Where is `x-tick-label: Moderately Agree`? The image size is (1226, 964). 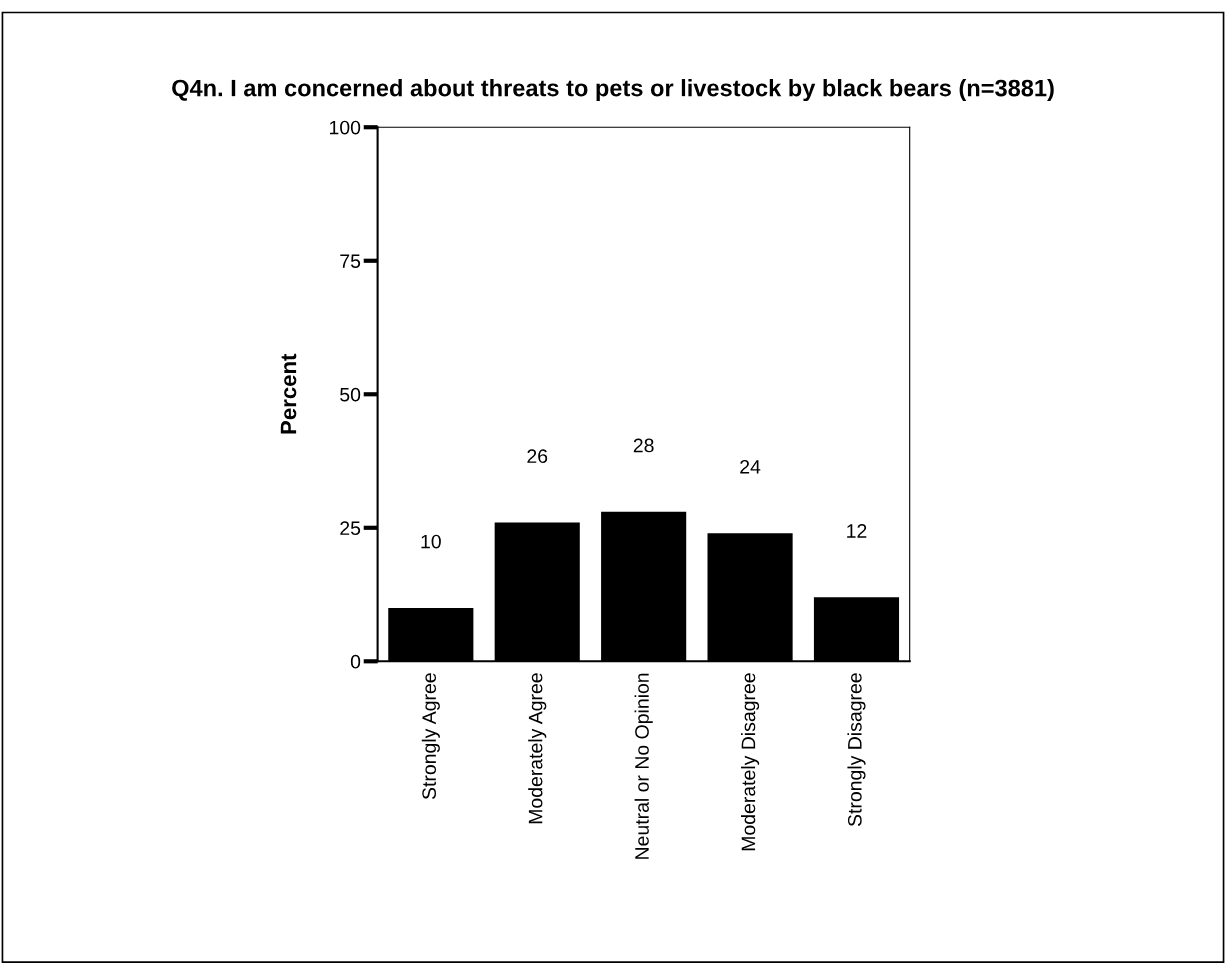 x-tick-label: Moderately Agree is located at coordinates (537, 748).